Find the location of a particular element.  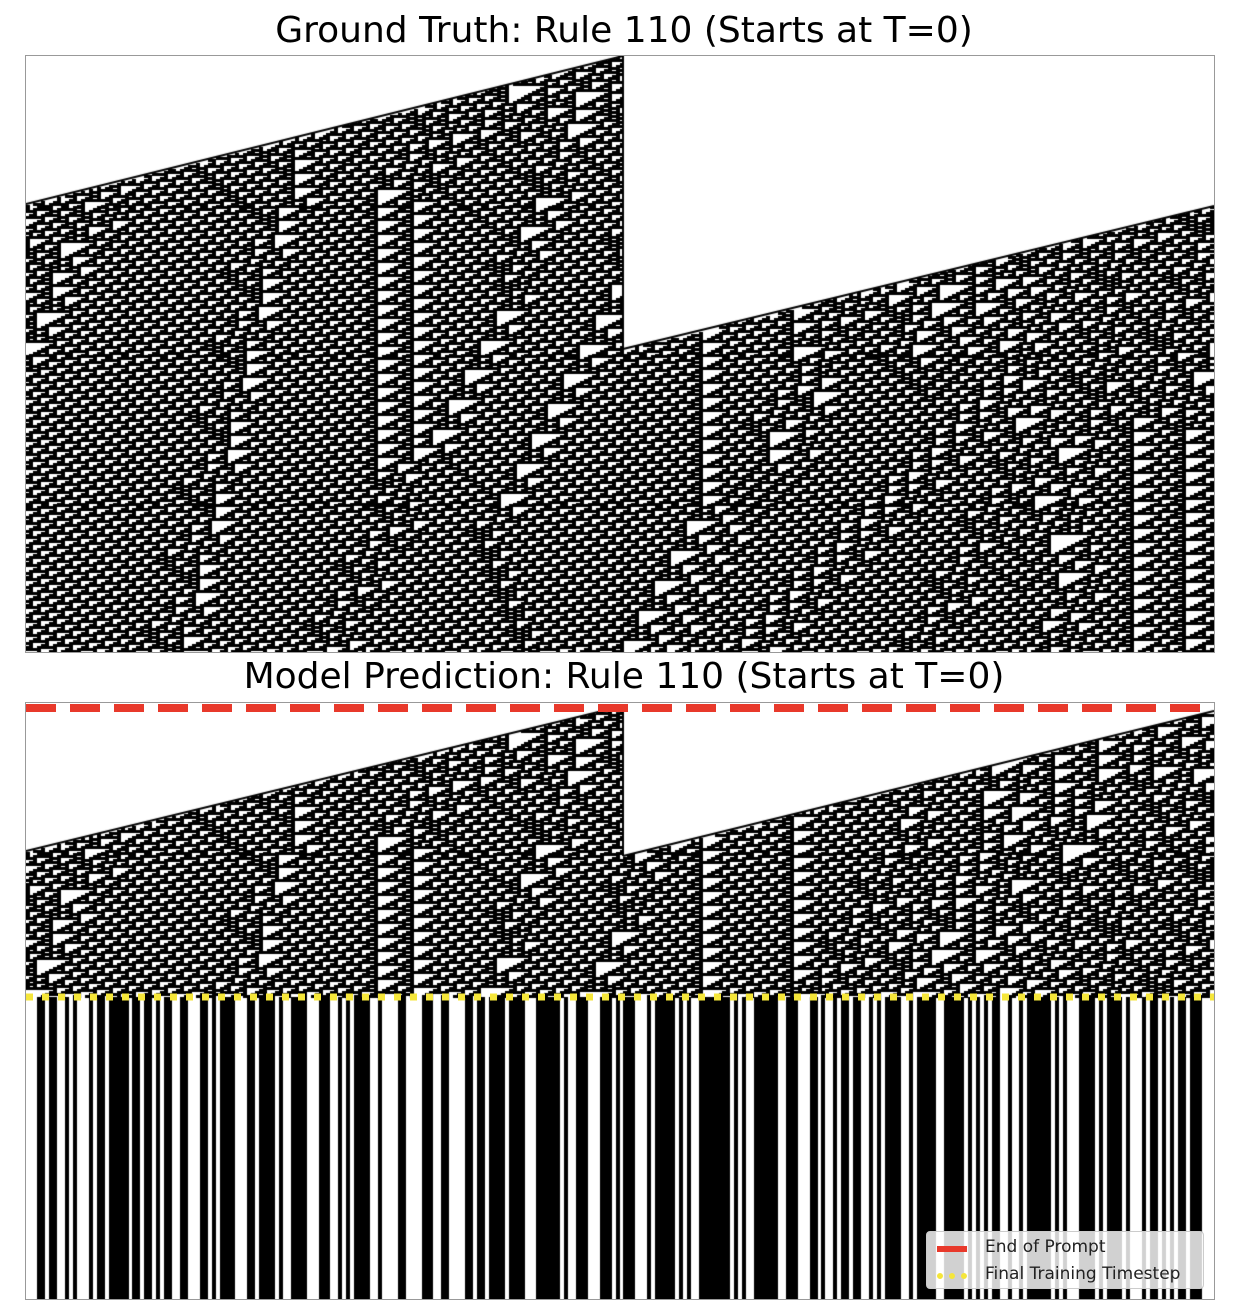

legend: End of Prompt Final Training Timestep is located at coordinates (1065, 1260).